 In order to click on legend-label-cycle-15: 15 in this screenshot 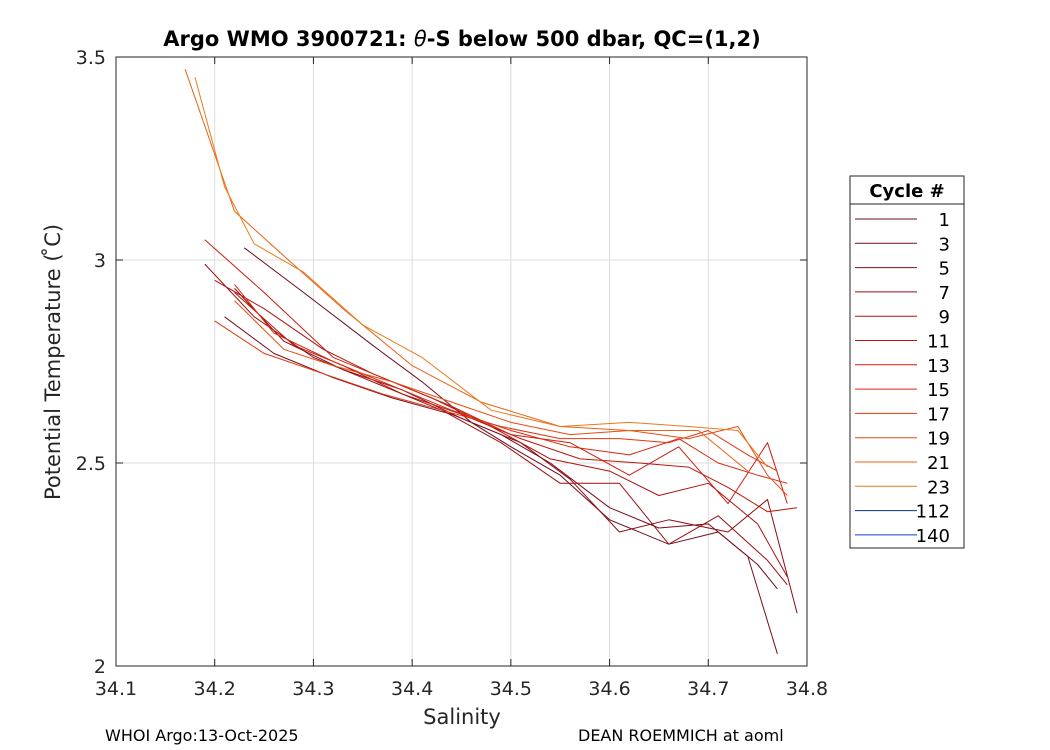, I will do `click(938, 390)`.